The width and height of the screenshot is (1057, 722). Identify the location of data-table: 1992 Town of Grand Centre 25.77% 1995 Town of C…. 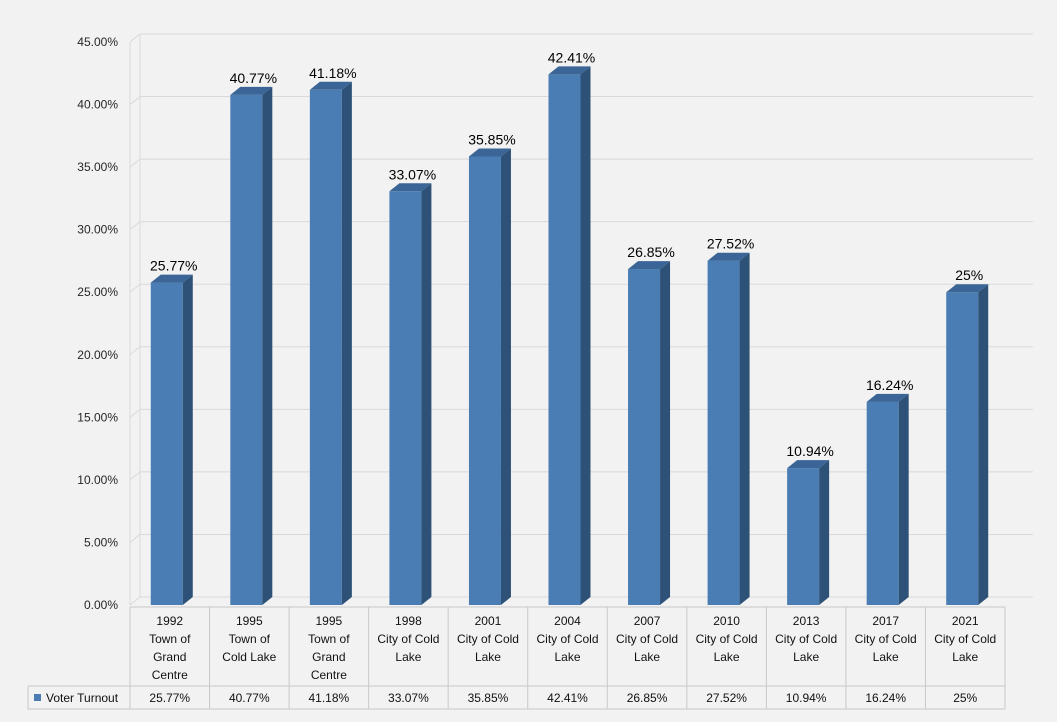
(516, 658).